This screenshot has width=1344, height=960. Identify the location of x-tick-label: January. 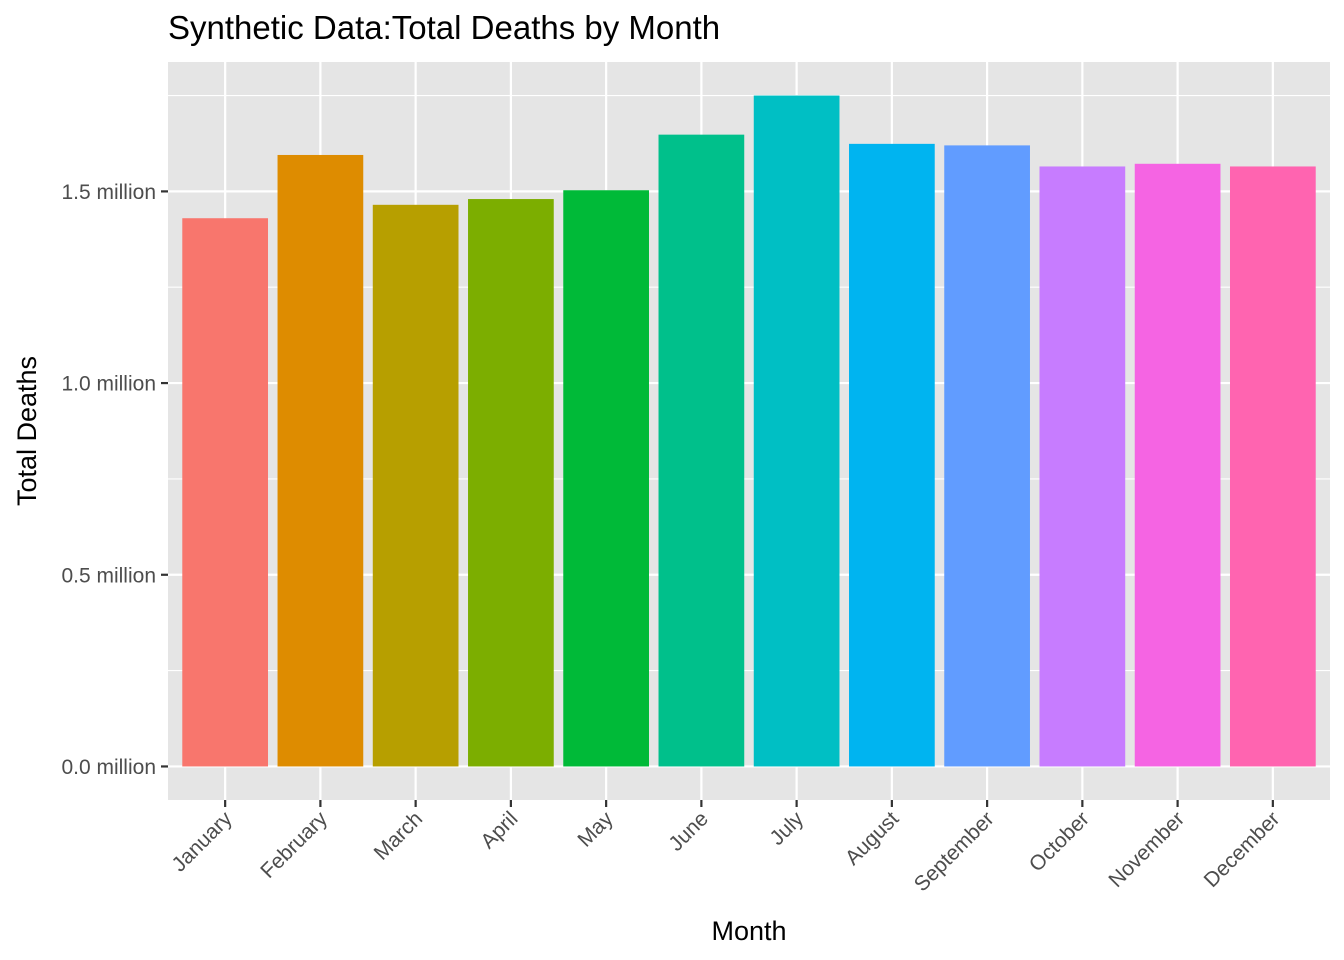
(202, 841).